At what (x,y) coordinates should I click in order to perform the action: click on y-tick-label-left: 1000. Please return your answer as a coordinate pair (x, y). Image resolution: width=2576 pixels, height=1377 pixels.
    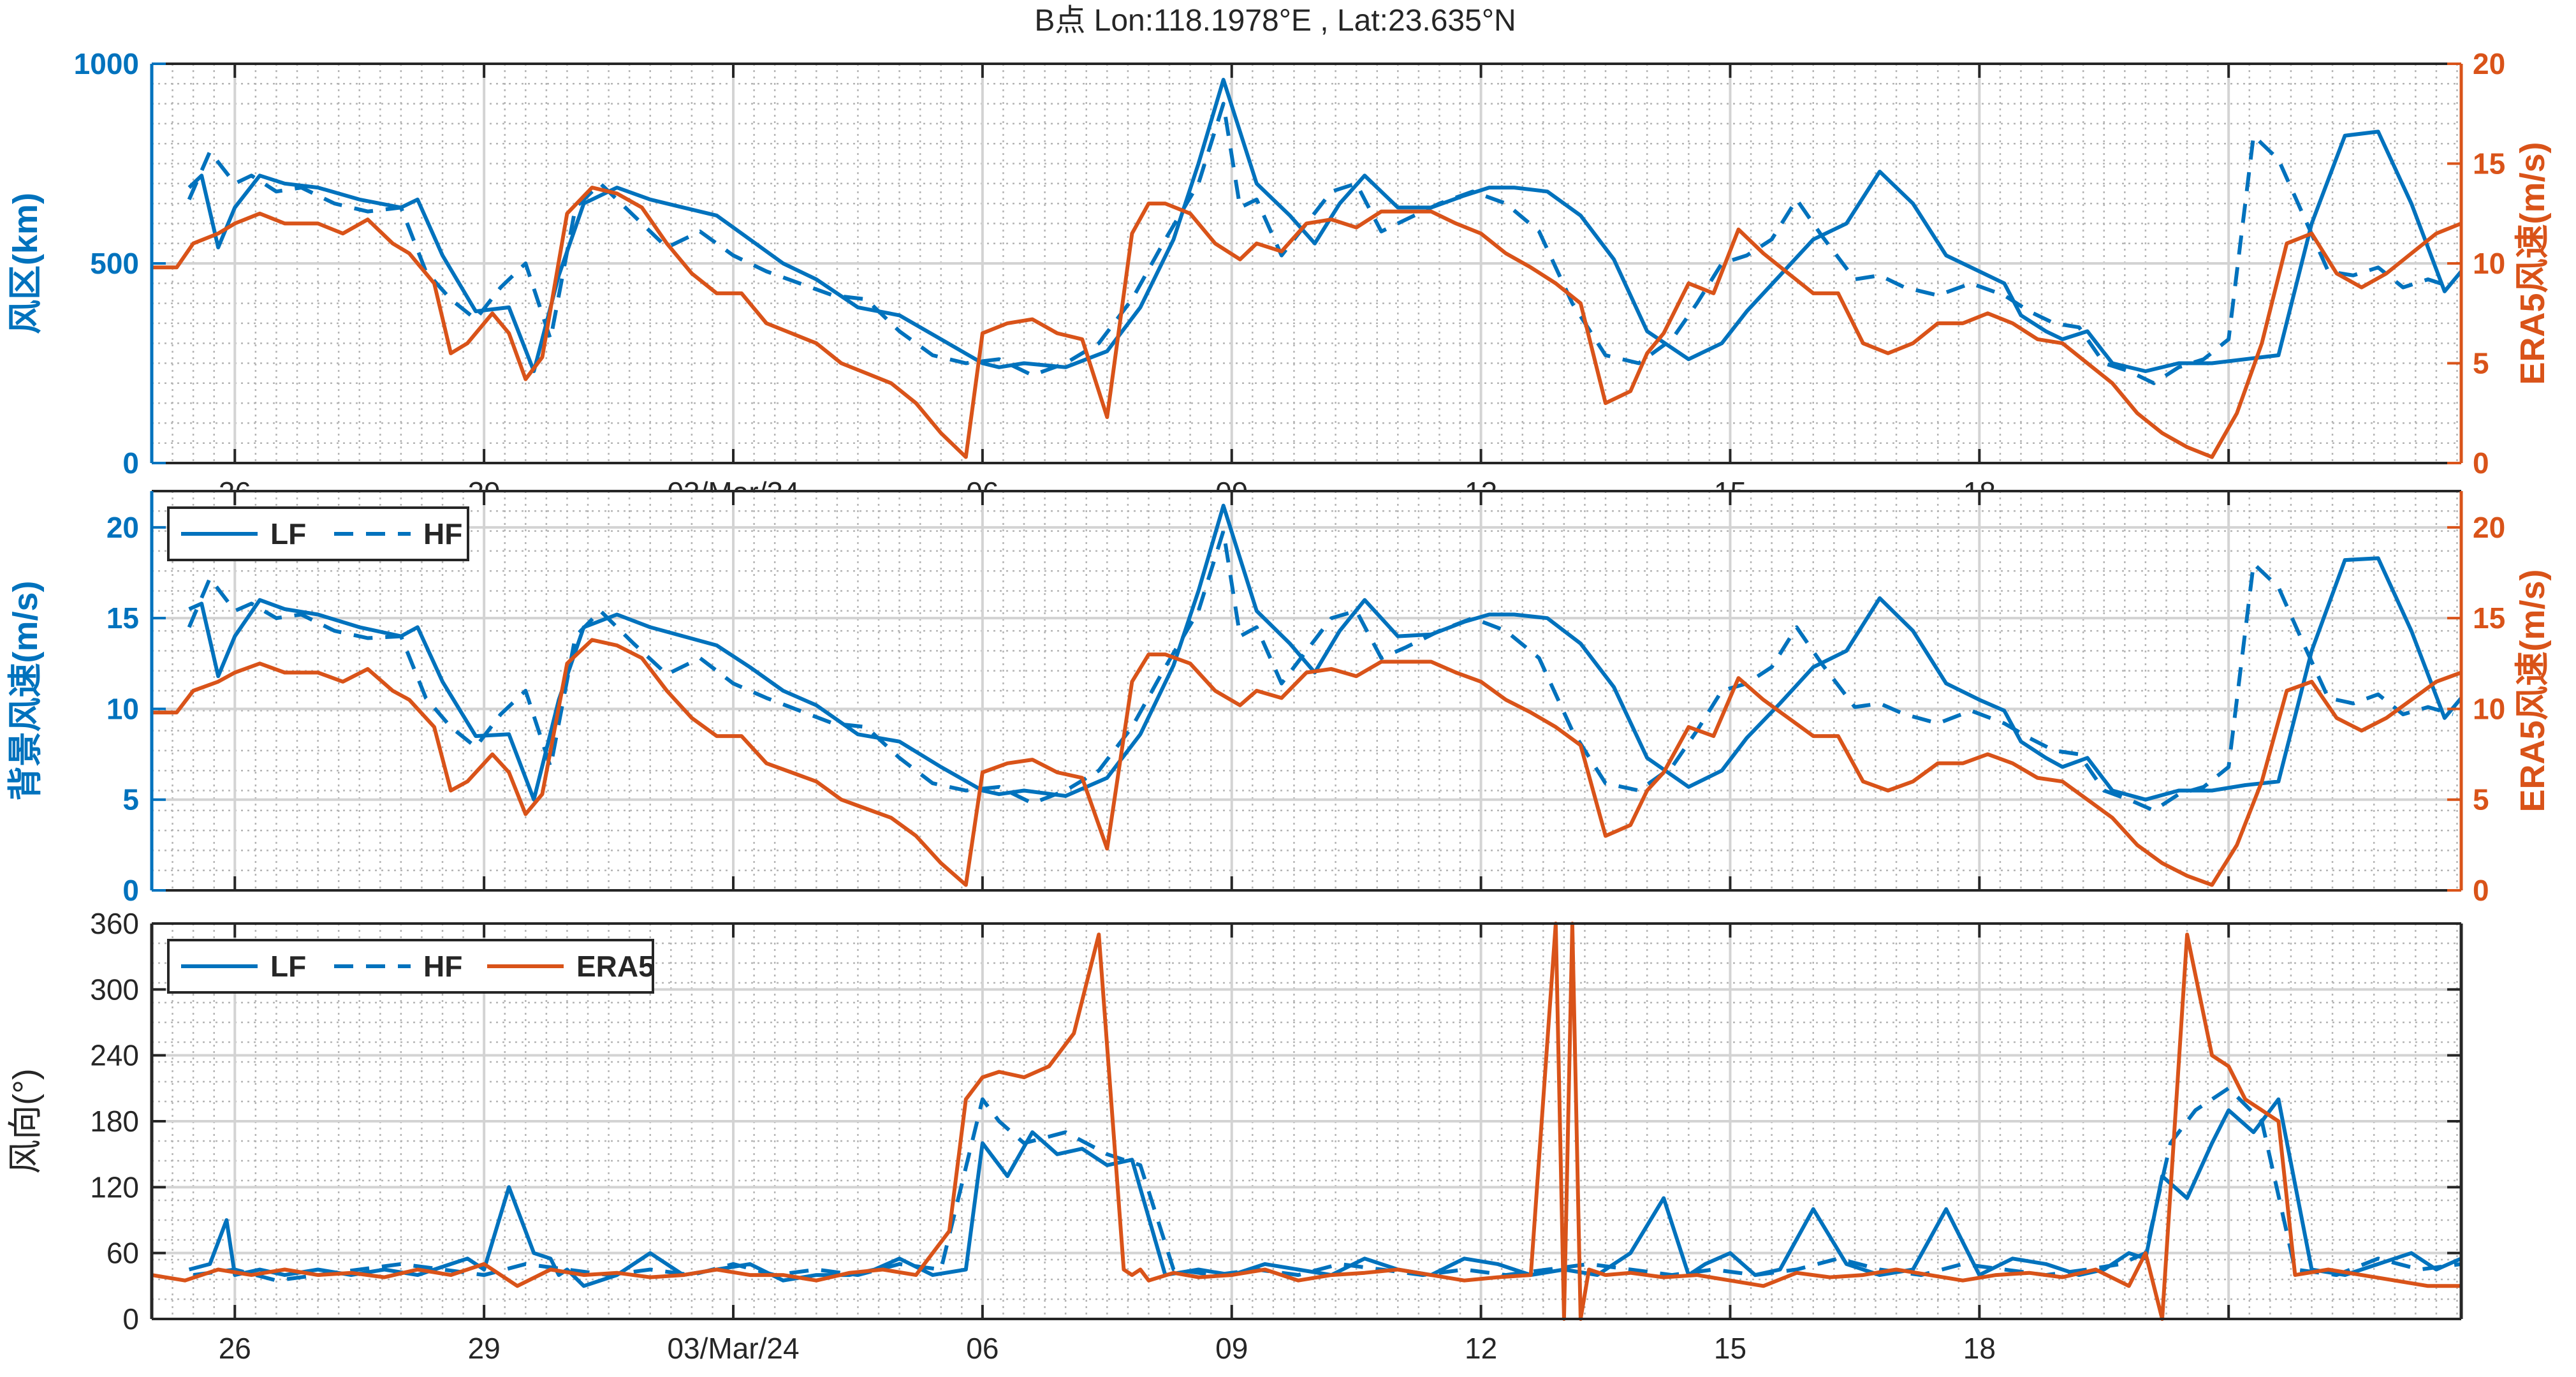
    Looking at the image, I should click on (106, 63).